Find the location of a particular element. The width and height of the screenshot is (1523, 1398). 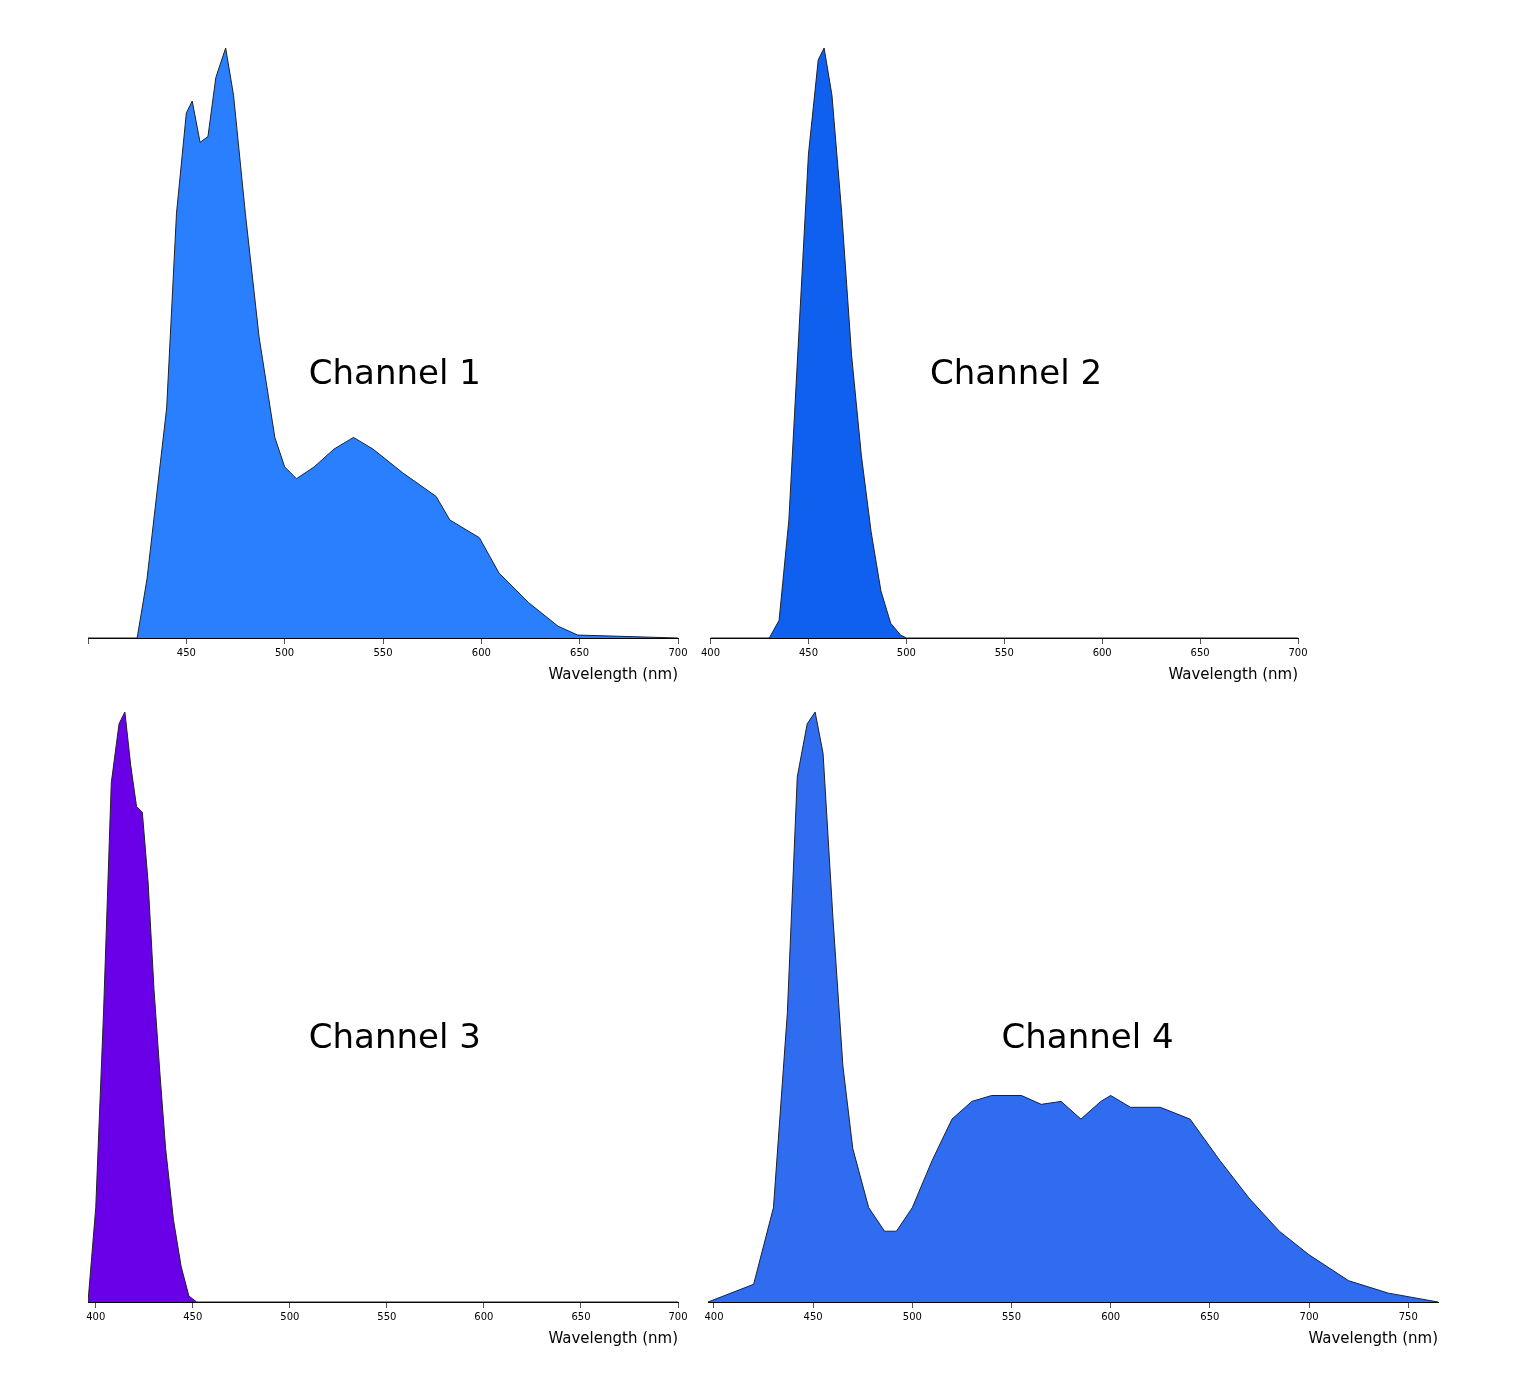

x-tick-label: 750 is located at coordinates (1408, 1316).